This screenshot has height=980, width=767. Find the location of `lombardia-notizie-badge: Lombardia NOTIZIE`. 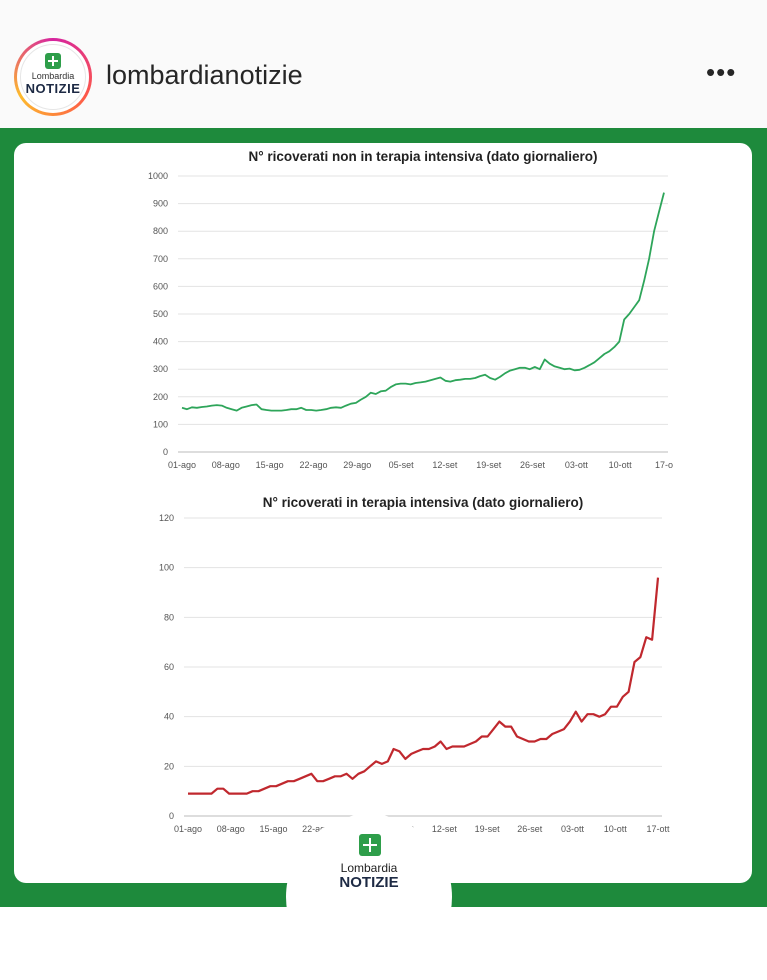

lombardia-notizie-badge: Lombardia NOTIZIE is located at coordinates (369, 897).